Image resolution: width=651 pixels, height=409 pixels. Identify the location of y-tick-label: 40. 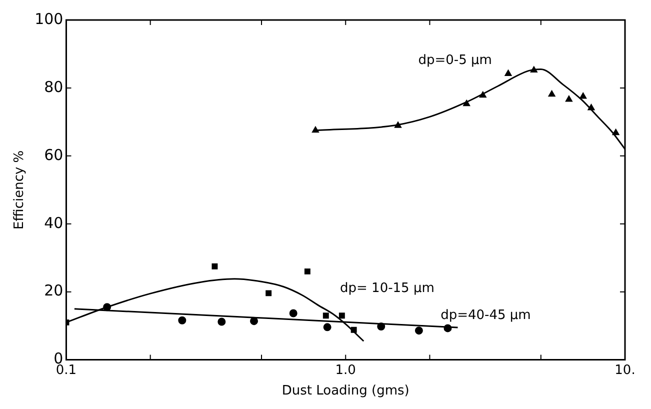
(54, 223).